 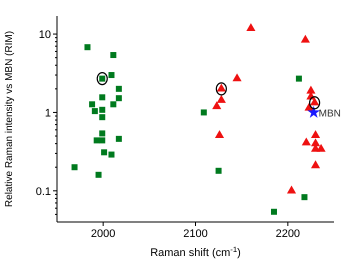 I want to click on x-tick-label: 2200, so click(x=288, y=234).